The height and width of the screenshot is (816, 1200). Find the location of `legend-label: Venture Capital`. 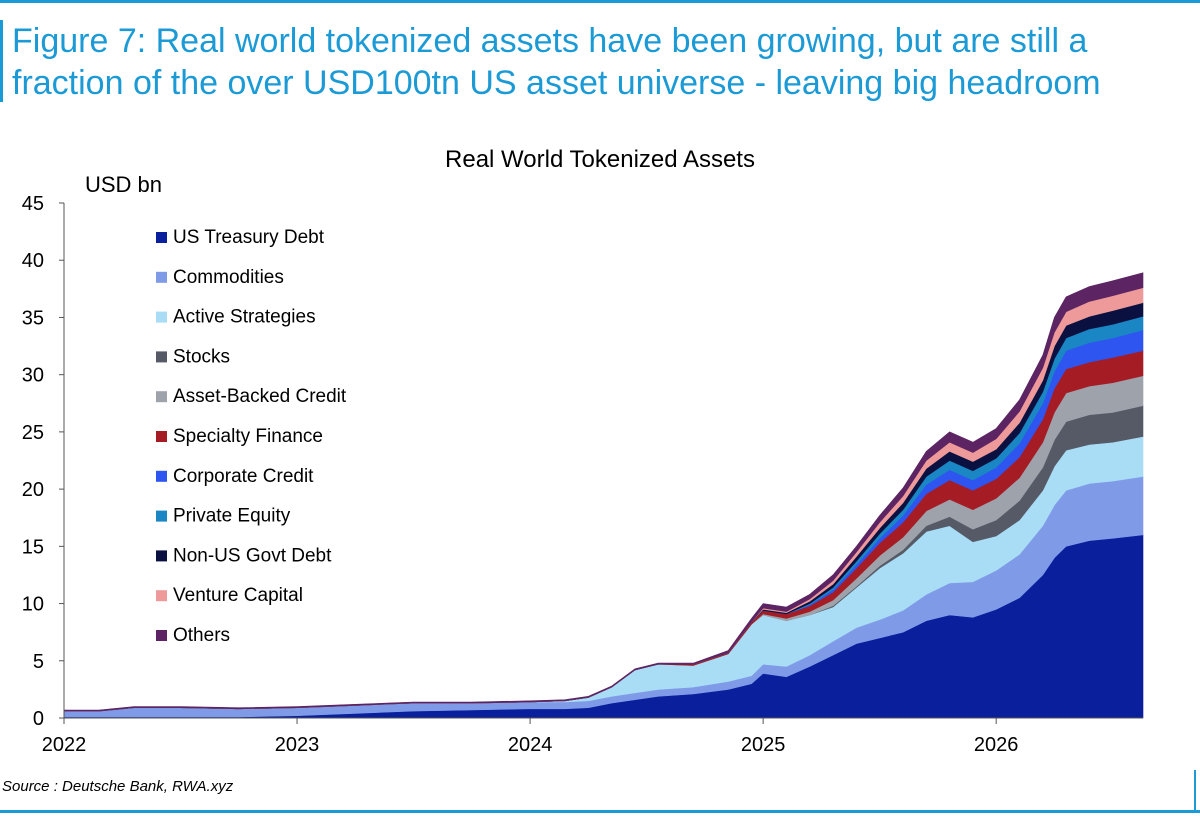

legend-label: Venture Capital is located at coordinates (238, 595).